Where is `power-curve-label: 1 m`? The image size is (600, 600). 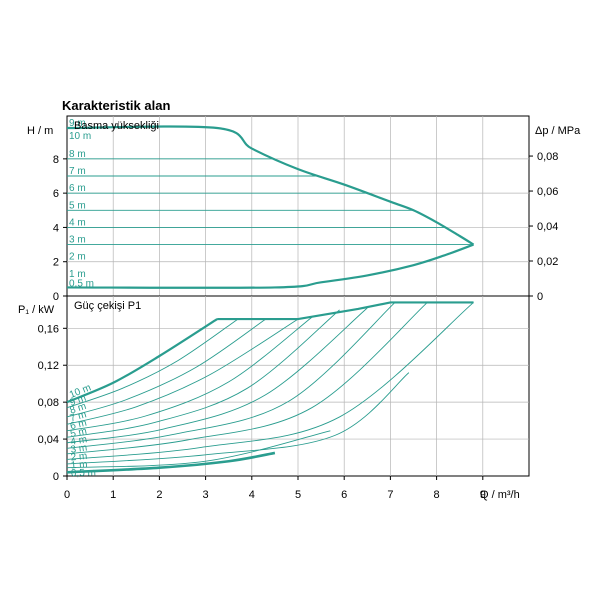
power-curve-label: 1 m is located at coordinates (78, 465).